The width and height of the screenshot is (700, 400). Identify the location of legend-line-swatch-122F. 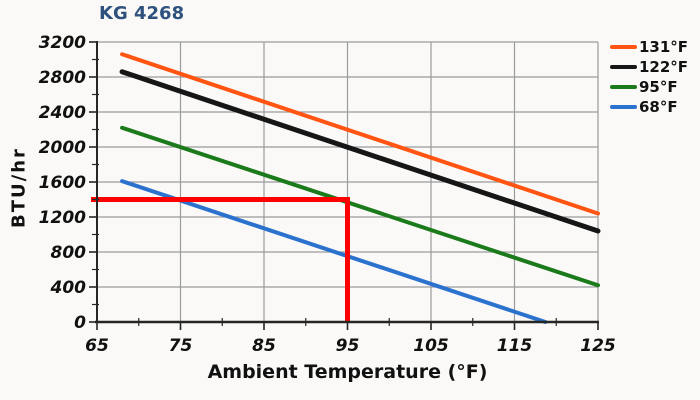
(623, 67).